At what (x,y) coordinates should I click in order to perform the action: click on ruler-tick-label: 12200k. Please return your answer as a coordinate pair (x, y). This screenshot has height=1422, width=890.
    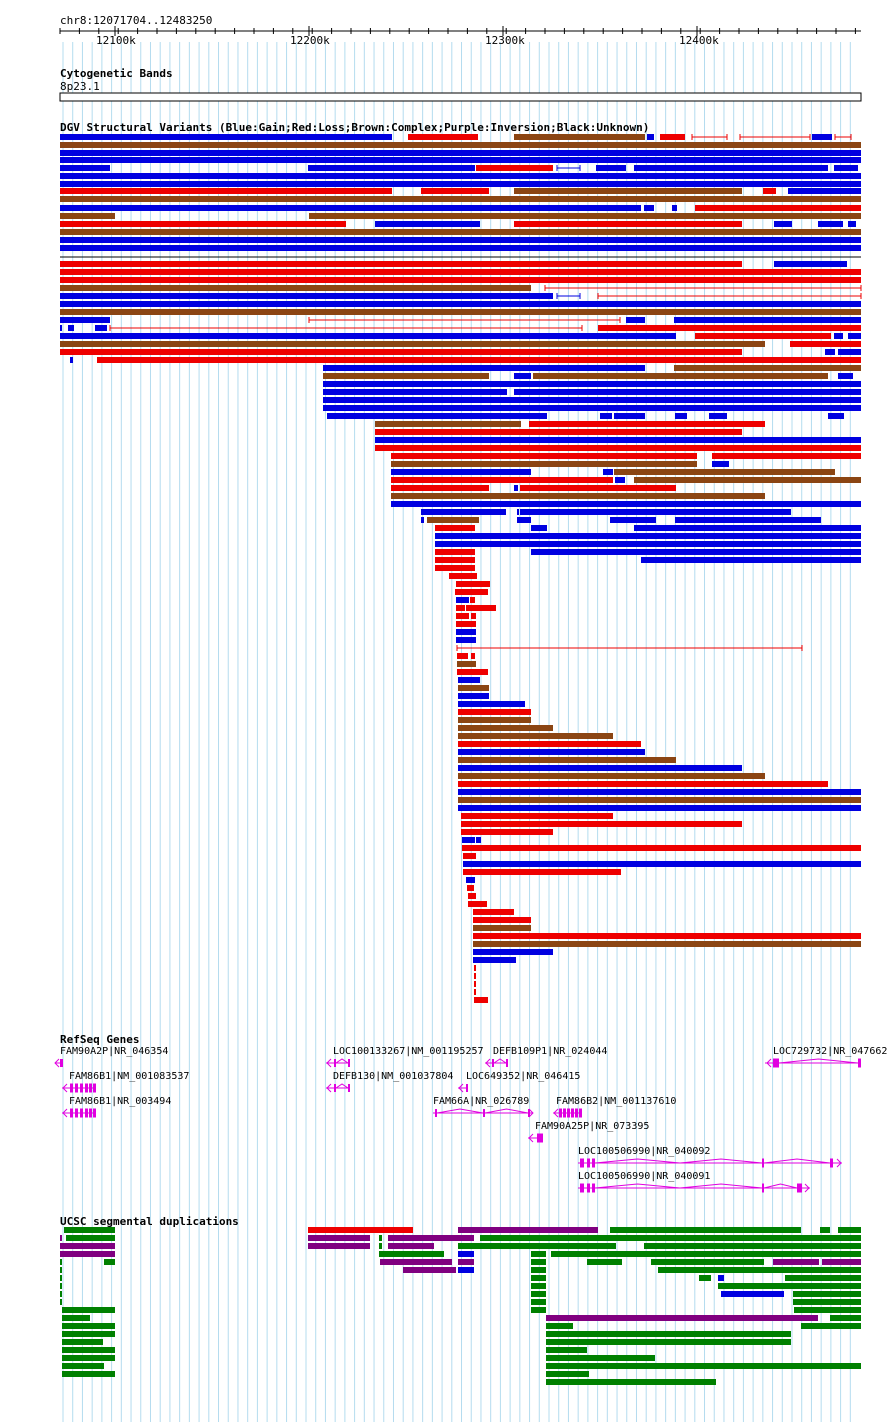
    Looking at the image, I should click on (310, 40).